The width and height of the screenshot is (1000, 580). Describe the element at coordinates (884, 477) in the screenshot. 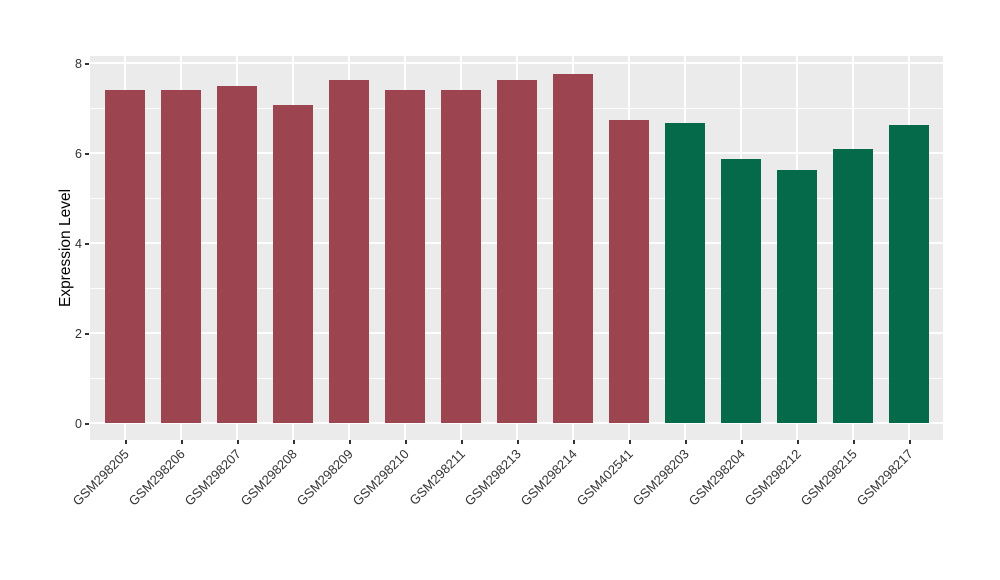

I see `x-tick-label: GSM298217` at that location.